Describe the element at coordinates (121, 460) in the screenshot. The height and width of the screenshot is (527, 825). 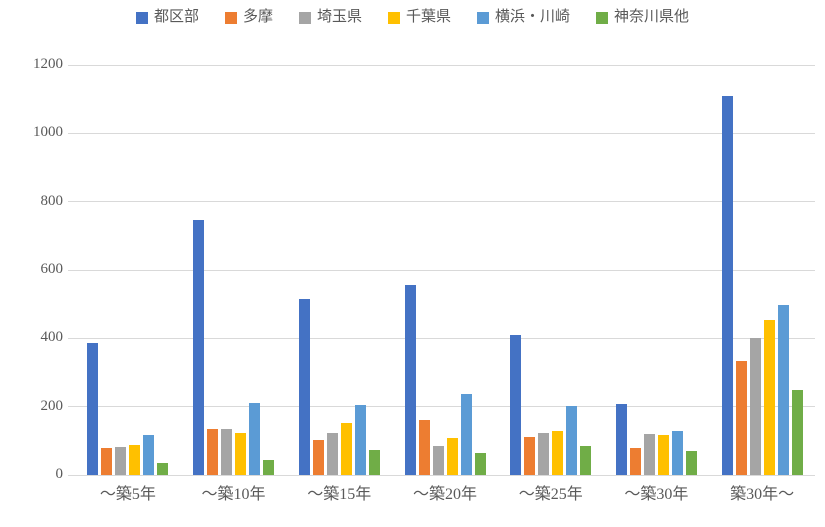
I see `bar-埼玉県-～築5年` at that location.